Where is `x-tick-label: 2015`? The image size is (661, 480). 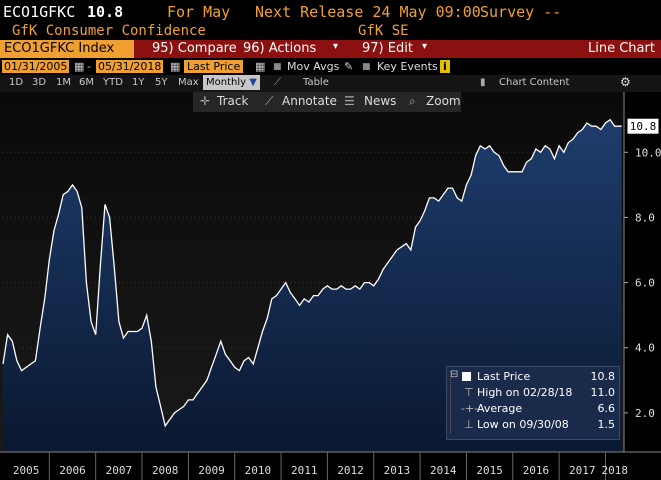 x-tick-label: 2015 is located at coordinates (489, 470).